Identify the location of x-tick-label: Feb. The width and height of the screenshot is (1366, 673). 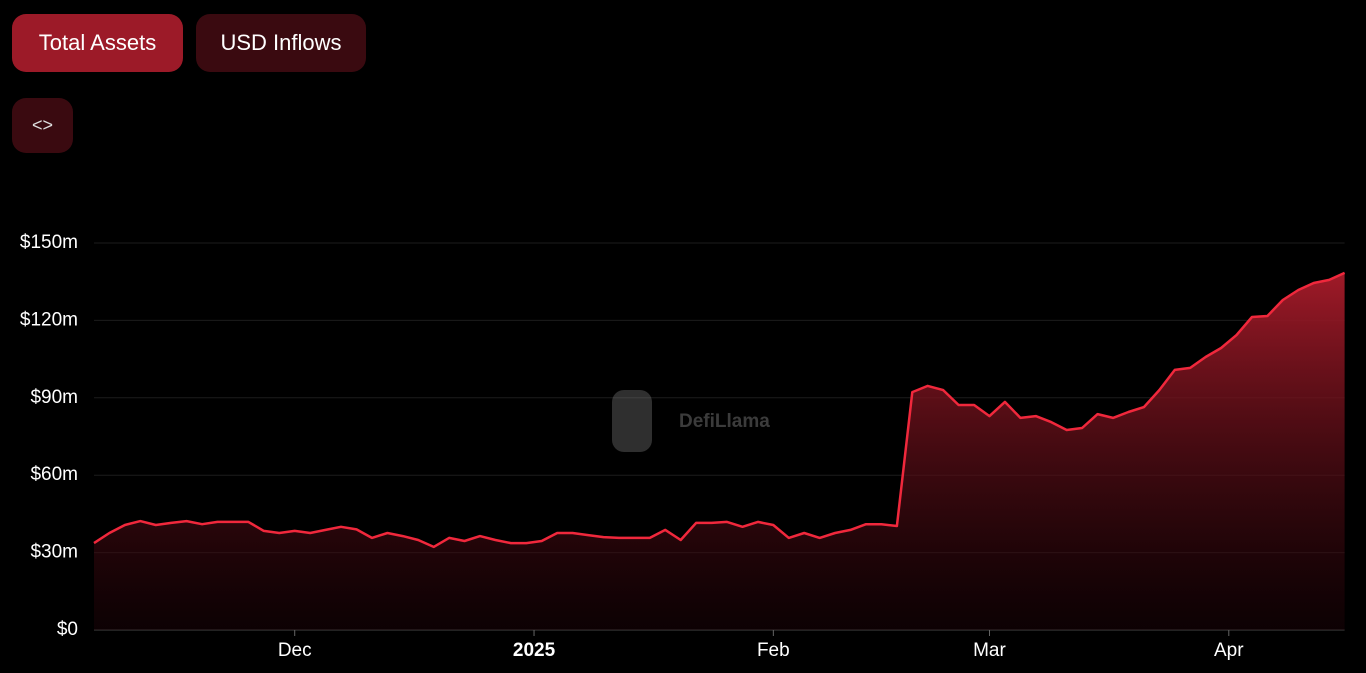
(773, 650).